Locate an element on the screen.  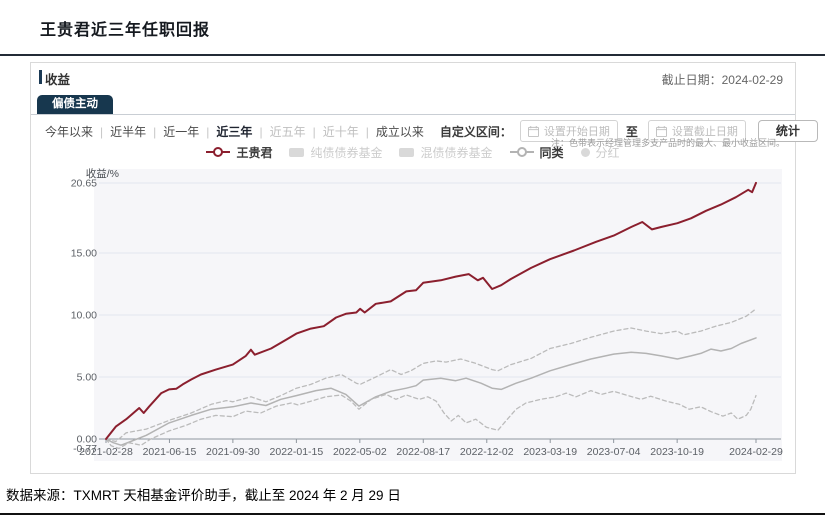
statistics-button: 统计 is located at coordinates (787, 131).